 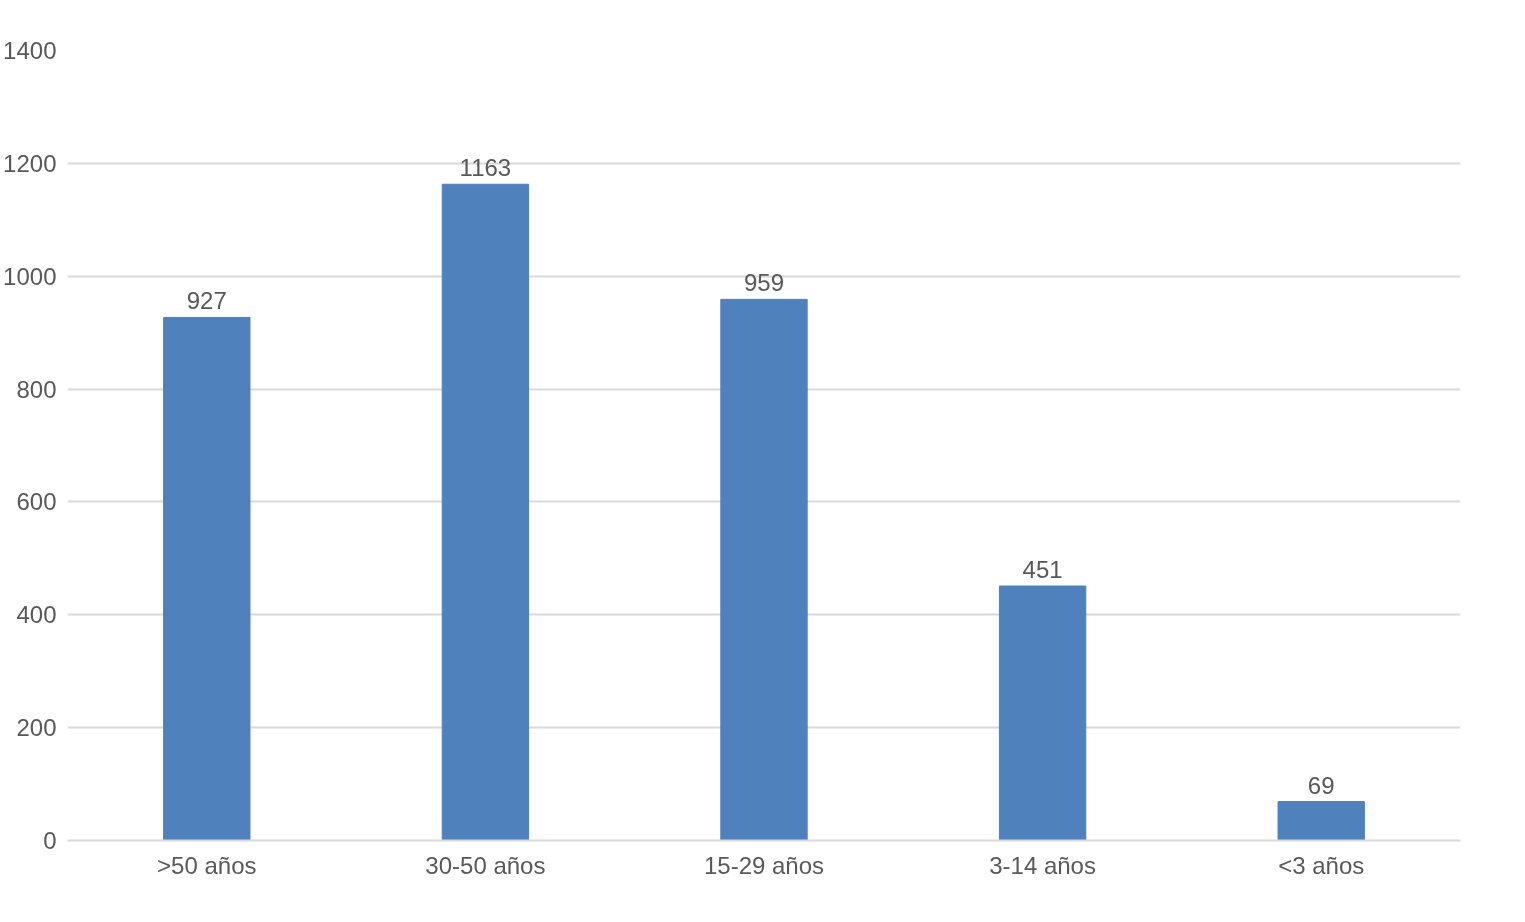 I want to click on x-tick-label: 30-50 años, so click(x=485, y=865).